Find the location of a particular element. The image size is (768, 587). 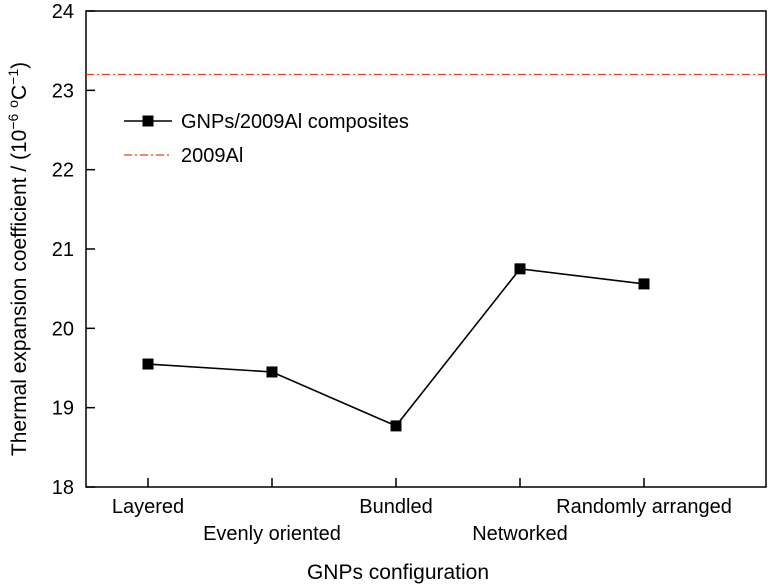

x-axis-title: GNPs configuration is located at coordinates (398, 572).